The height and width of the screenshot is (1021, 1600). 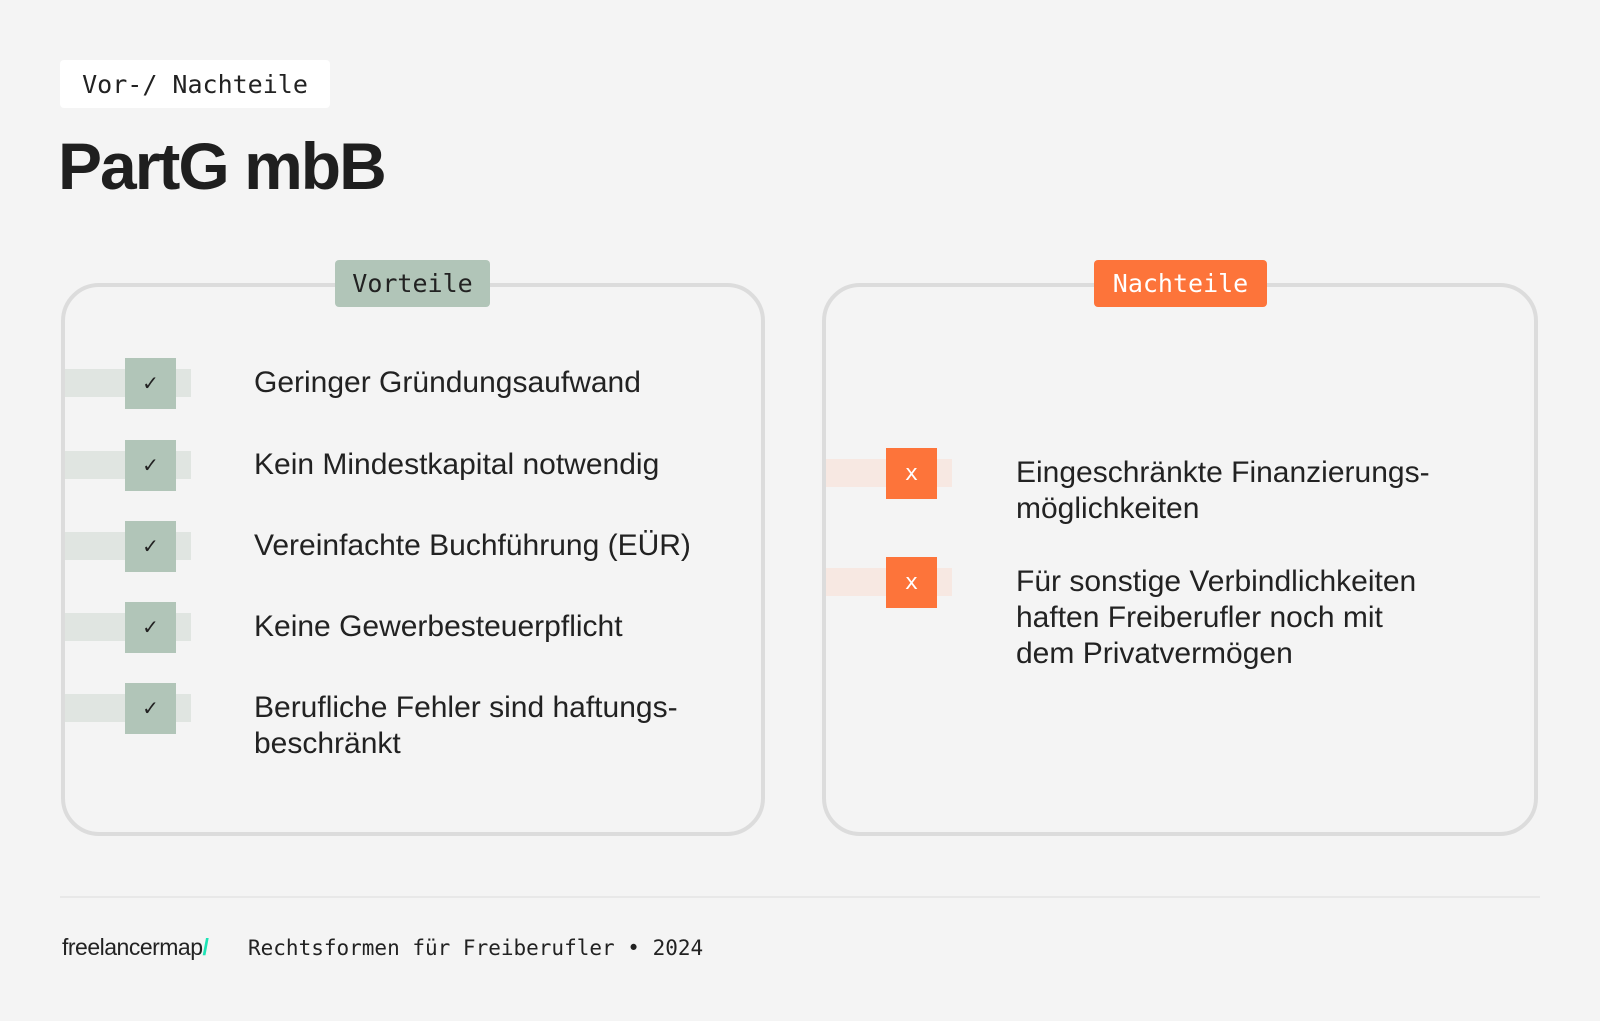 What do you see at coordinates (447, 382) in the screenshot?
I see `pros-item-text: Geringer Gründungsaufwand` at bounding box center [447, 382].